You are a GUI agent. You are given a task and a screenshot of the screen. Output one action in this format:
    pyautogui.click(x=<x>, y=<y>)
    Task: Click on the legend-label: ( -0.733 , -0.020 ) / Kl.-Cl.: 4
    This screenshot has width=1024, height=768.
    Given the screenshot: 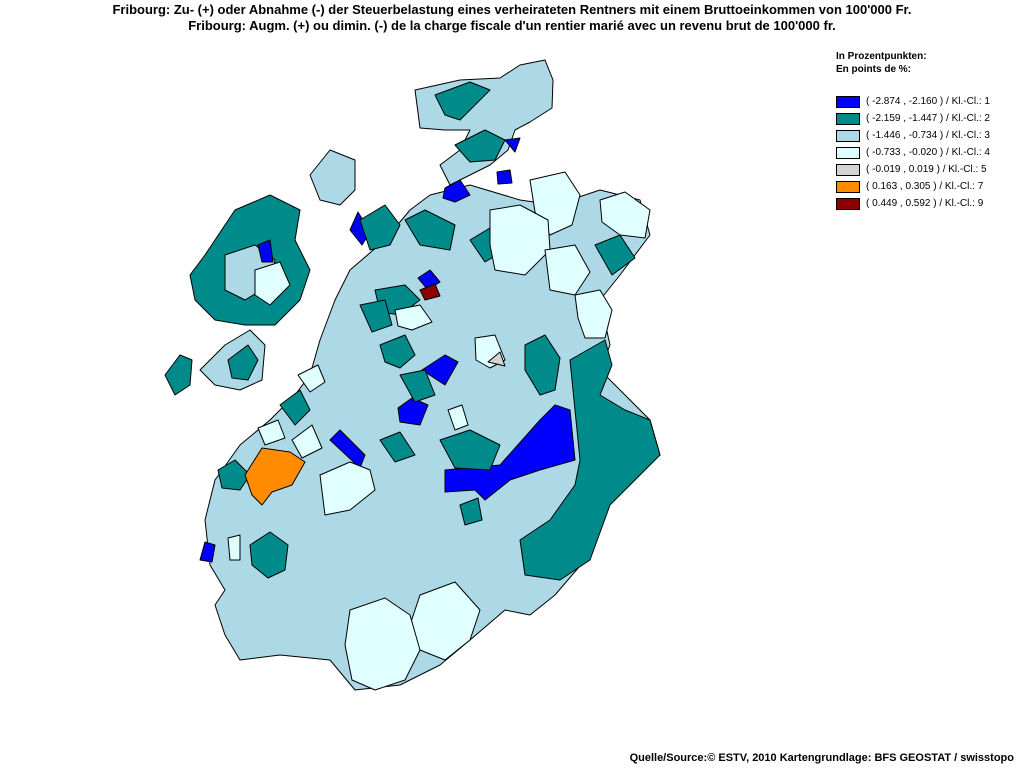 What is the action you would take?
    pyautogui.click(x=928, y=152)
    